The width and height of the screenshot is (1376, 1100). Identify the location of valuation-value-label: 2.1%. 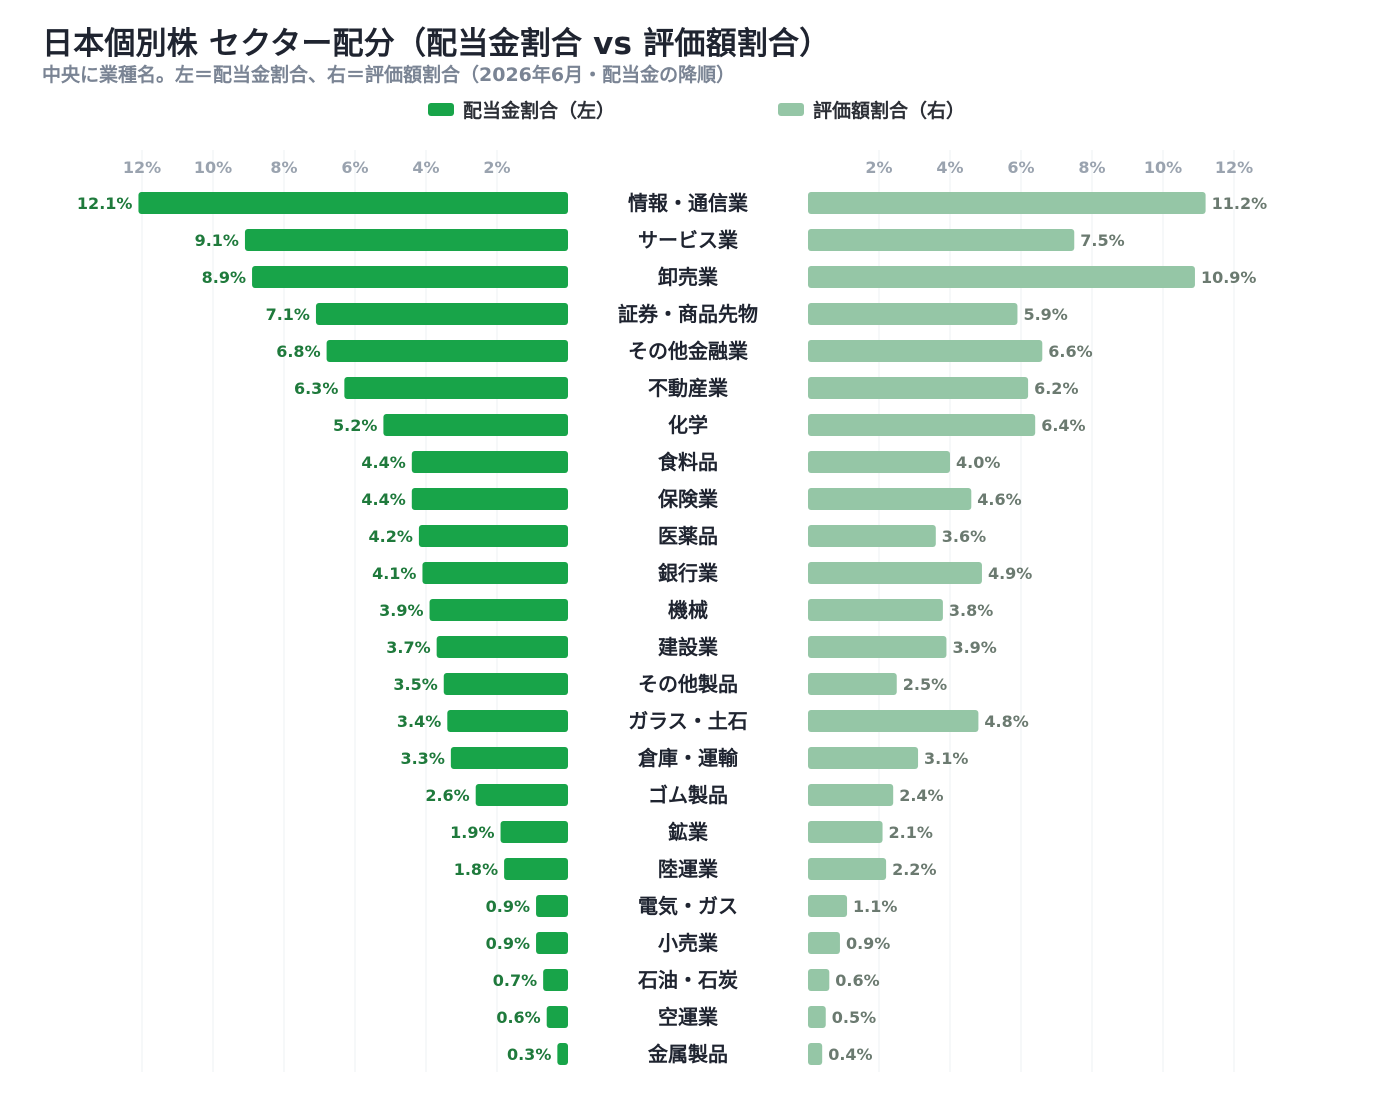
(911, 832).